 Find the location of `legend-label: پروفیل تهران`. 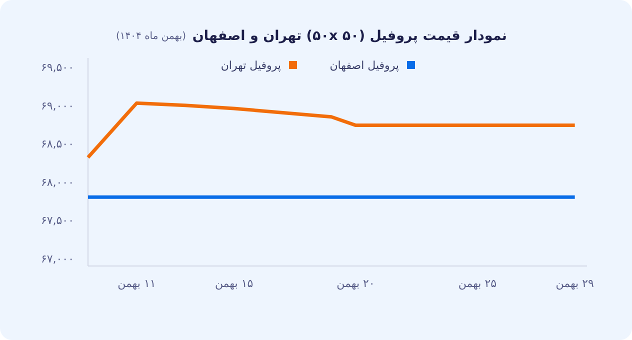

legend-label: پروفیل تهران is located at coordinates (250, 65).